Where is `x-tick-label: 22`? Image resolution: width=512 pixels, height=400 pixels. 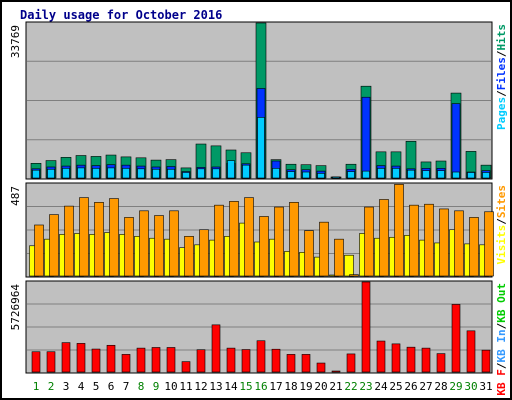
x-tick-label: 22 is located at coordinates (350, 386).